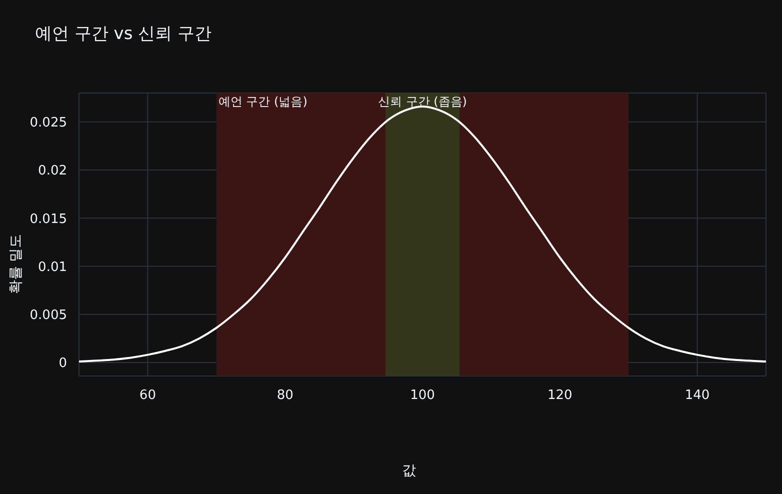 The width and height of the screenshot is (782, 494). Describe the element at coordinates (62, 364) in the screenshot. I see `y-tick-label: 0` at that location.